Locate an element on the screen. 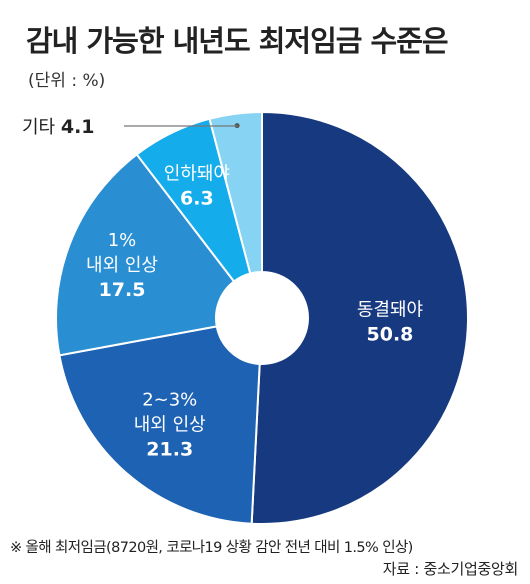 This screenshot has height=584, width=530. slice-label-0: 동결돼야 50.8 is located at coordinates (390, 323).